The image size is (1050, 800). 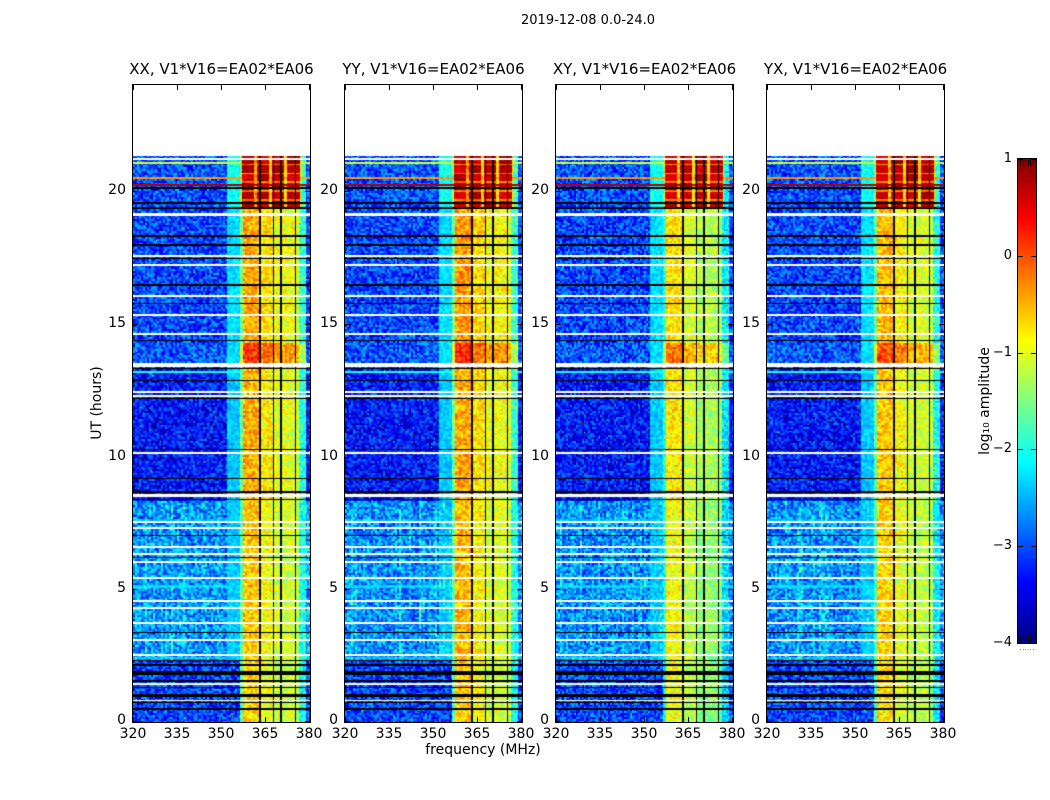 What do you see at coordinates (644, 403) in the screenshot?
I see `spectrogram-canvas-xy` at bounding box center [644, 403].